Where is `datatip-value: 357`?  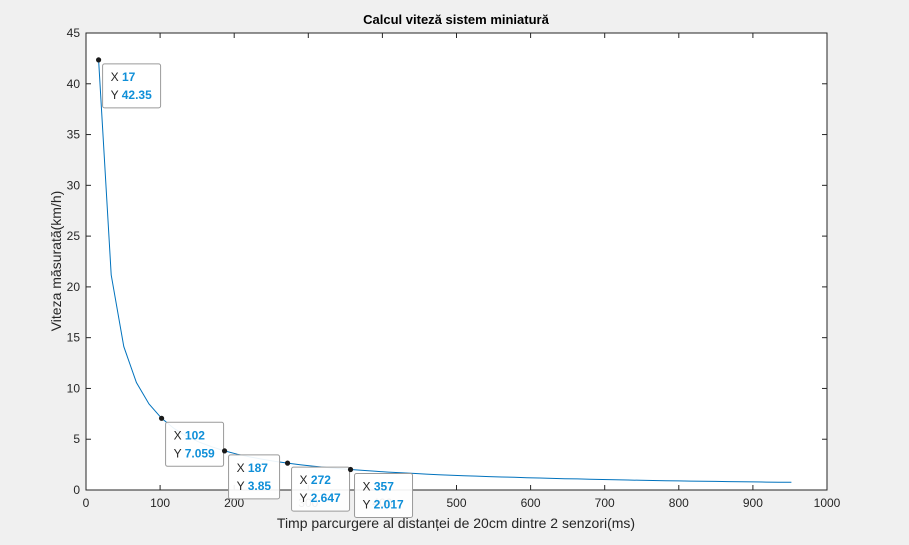 datatip-value: 357 is located at coordinates (384, 487).